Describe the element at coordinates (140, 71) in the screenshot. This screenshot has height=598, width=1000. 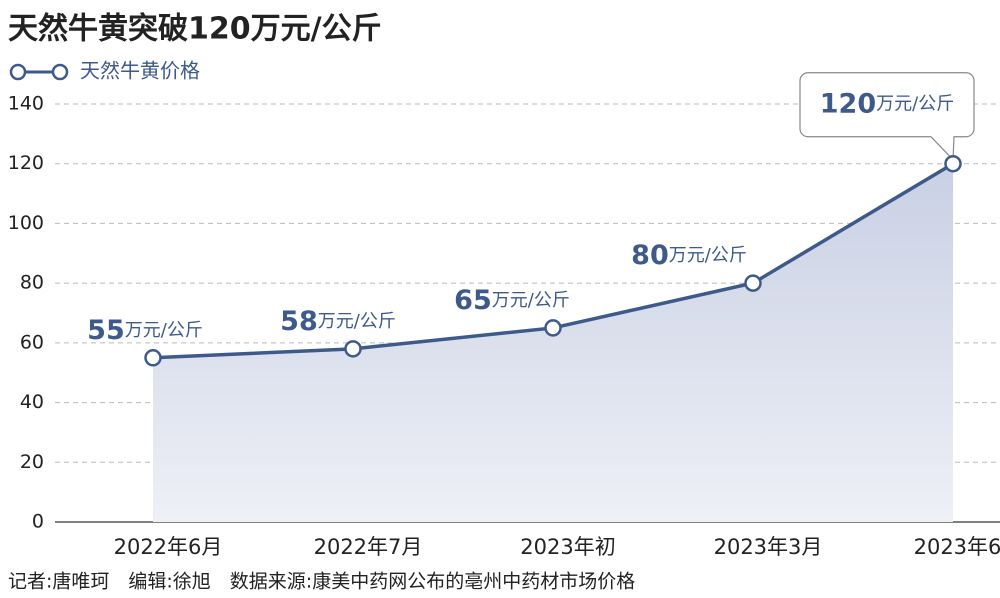
I see `legend-label: 天然牛黄价格` at that location.